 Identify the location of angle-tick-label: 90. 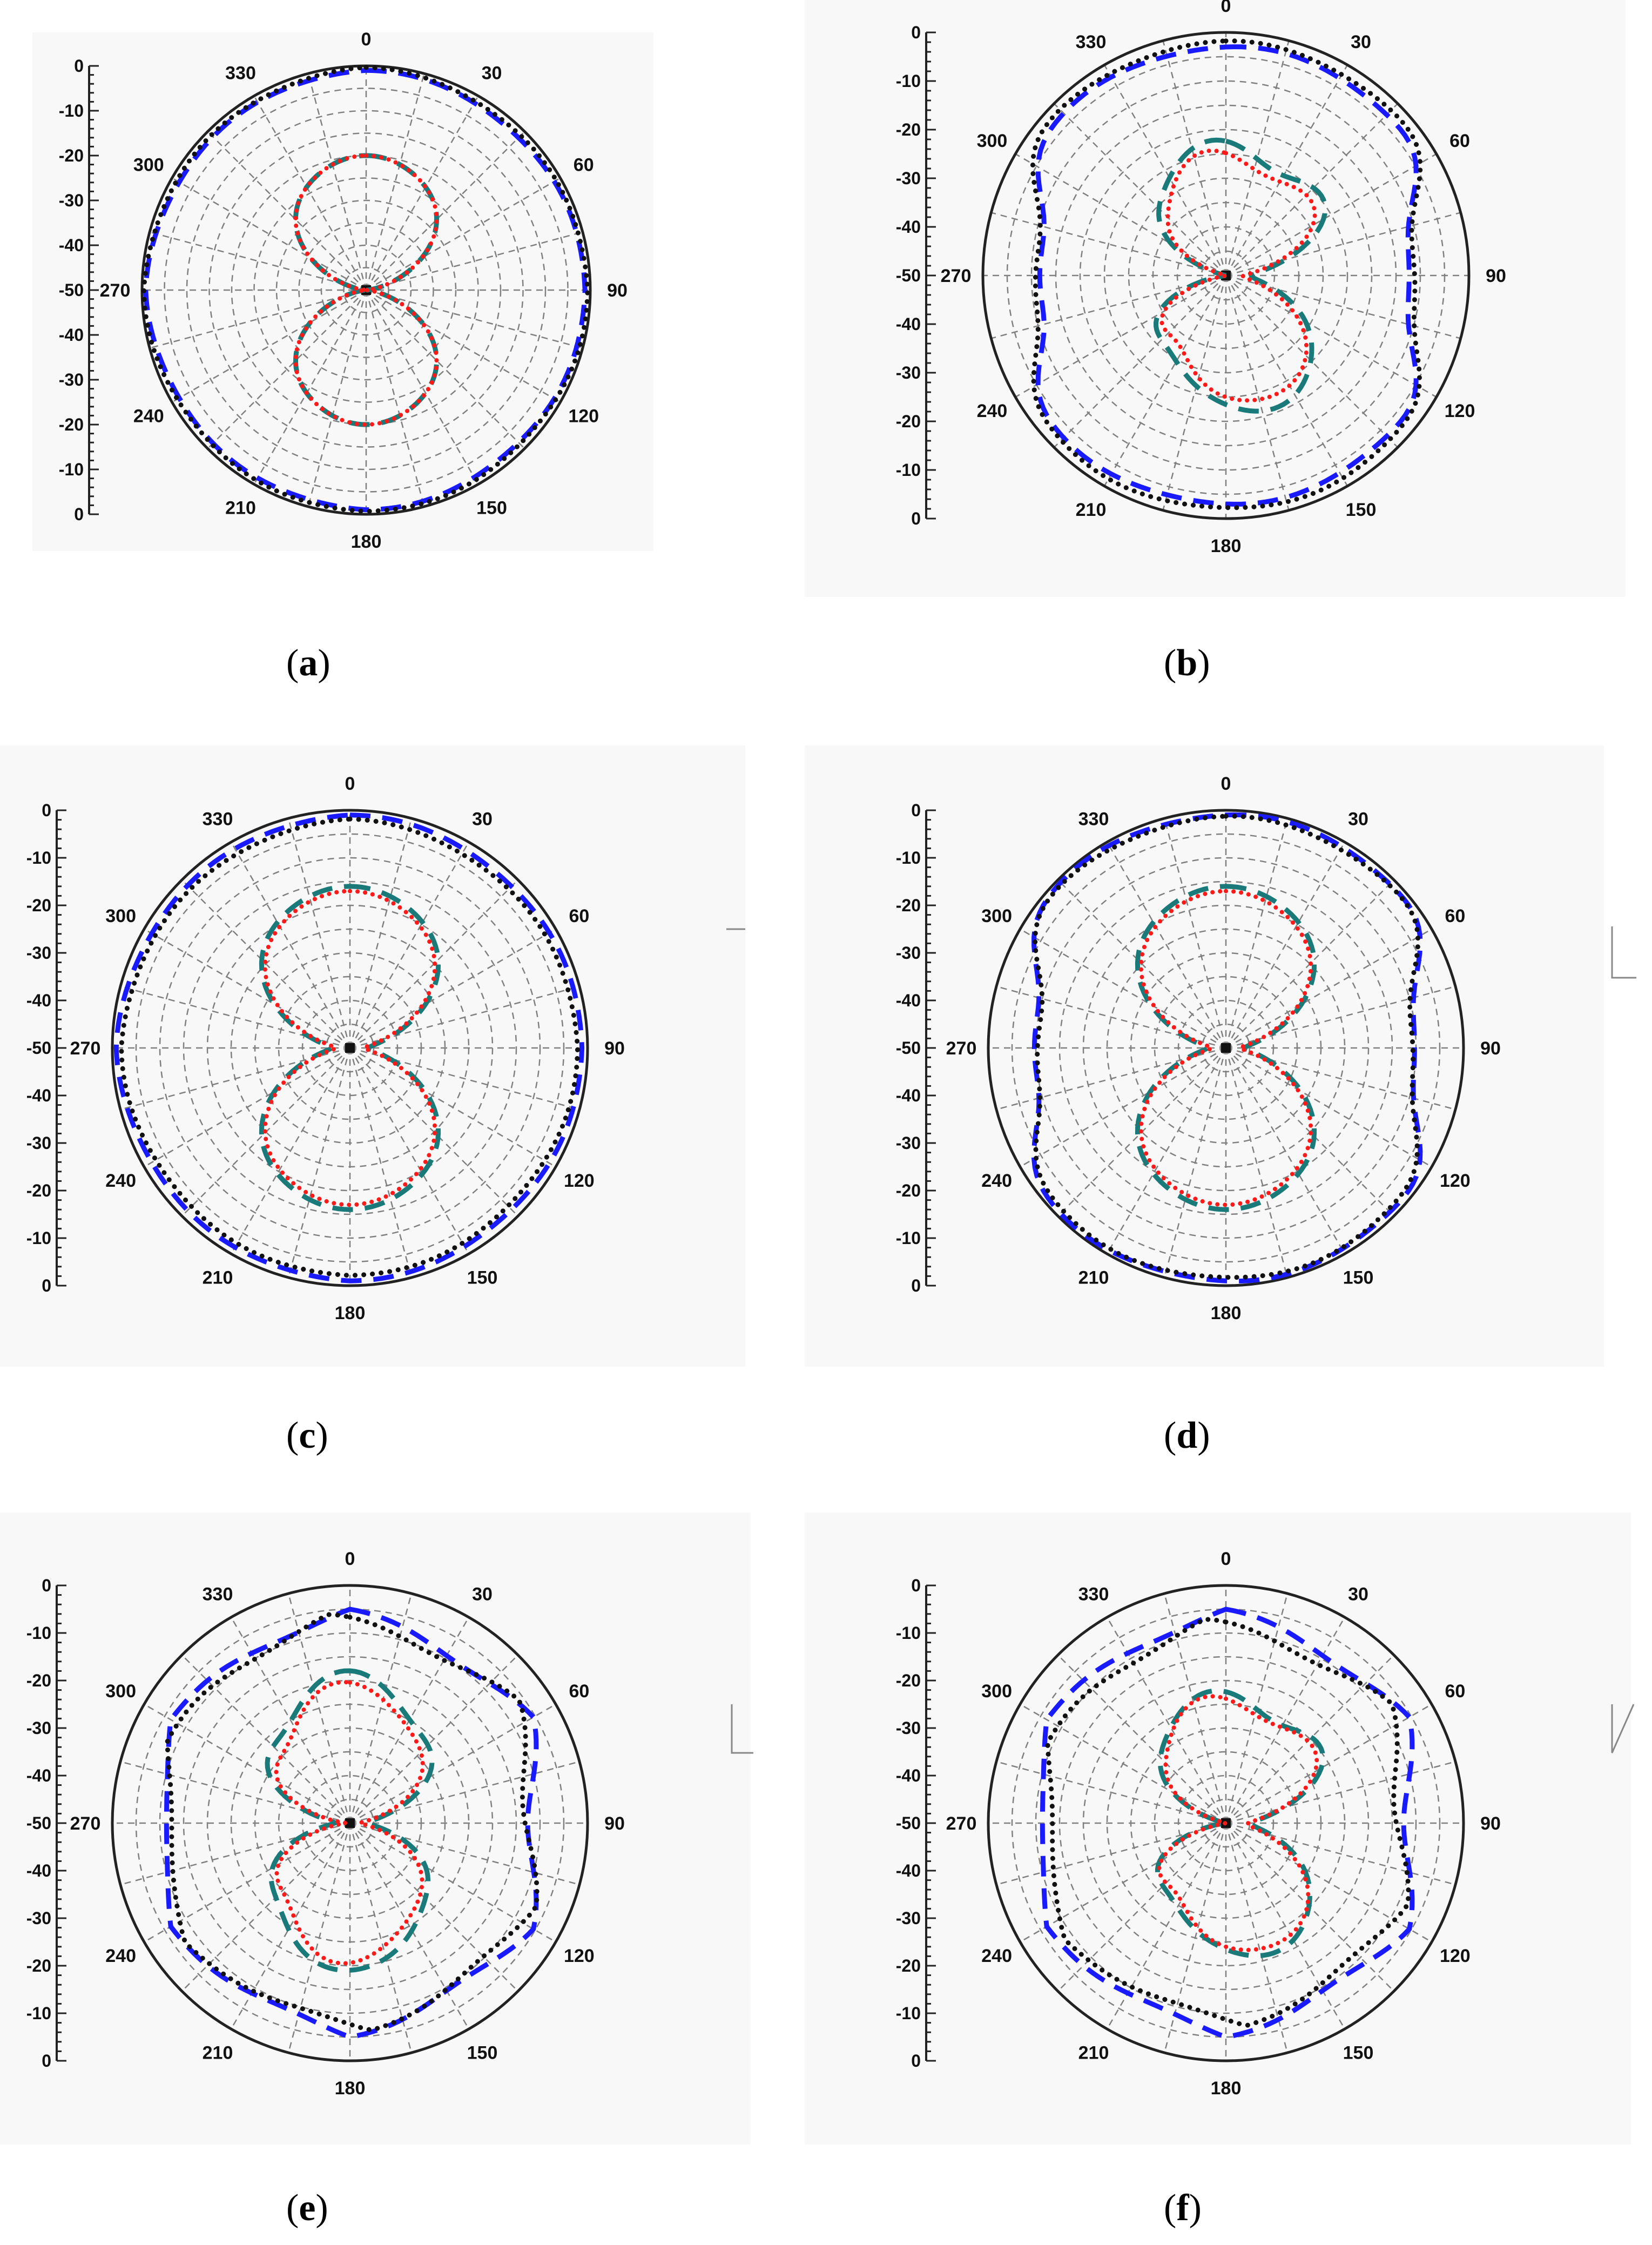
(614, 1048).